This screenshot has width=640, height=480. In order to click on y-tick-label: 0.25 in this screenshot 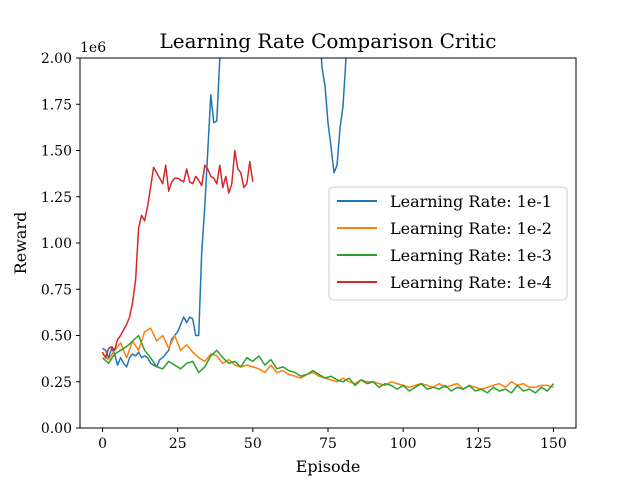, I will do `click(56, 383)`.